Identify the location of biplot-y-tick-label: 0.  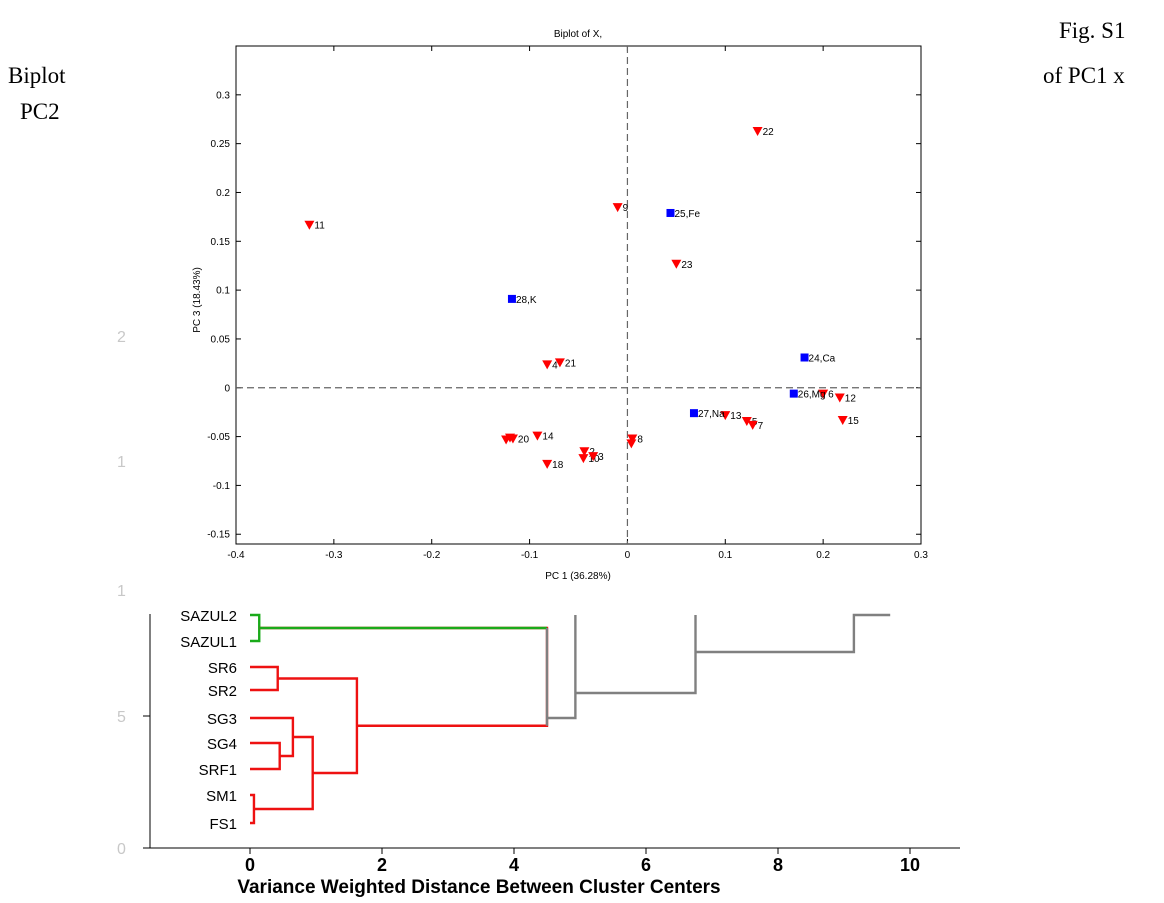
(227, 388).